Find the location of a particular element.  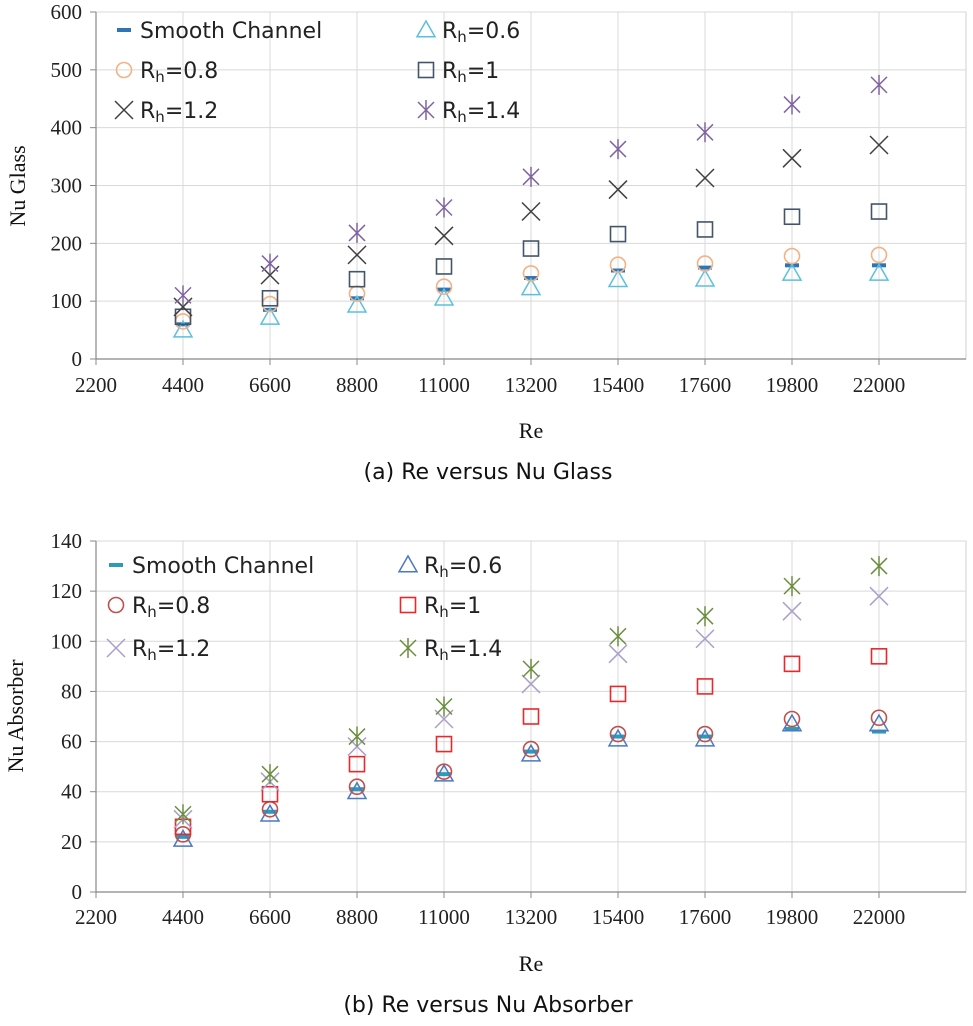

legend-label-b-5: Rh=1.4 is located at coordinates (463, 650).